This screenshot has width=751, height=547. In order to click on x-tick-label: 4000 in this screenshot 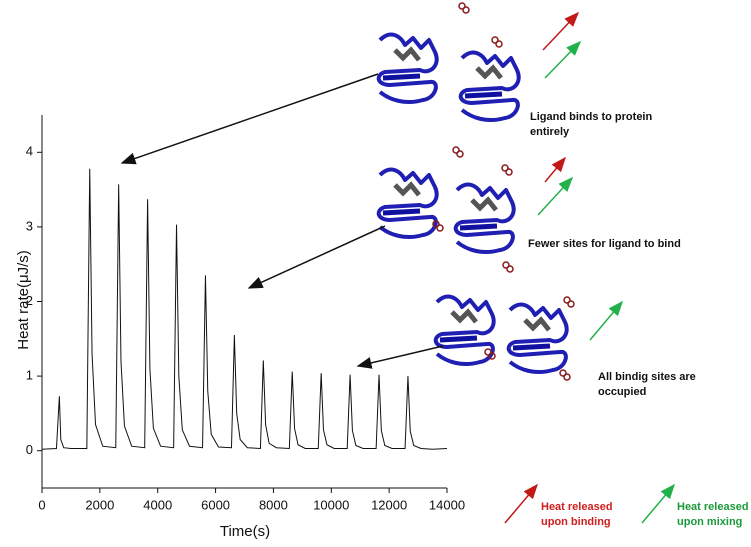, I will do `click(157, 504)`.